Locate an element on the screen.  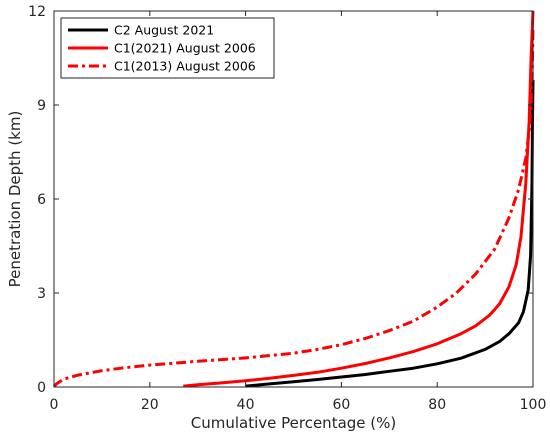
x-tick-label: 20 is located at coordinates (150, 405).